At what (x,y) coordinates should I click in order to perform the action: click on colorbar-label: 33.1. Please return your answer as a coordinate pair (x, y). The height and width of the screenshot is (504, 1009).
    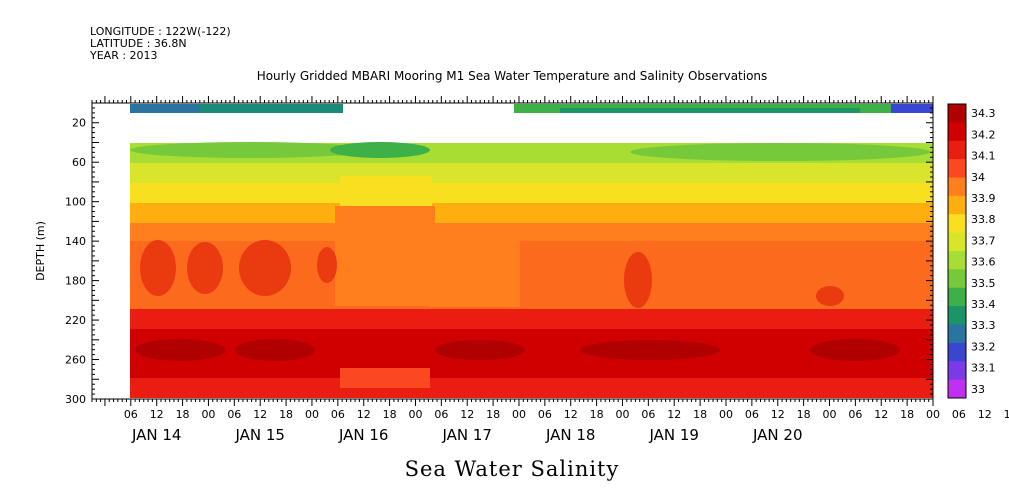
    Looking at the image, I should click on (983, 368).